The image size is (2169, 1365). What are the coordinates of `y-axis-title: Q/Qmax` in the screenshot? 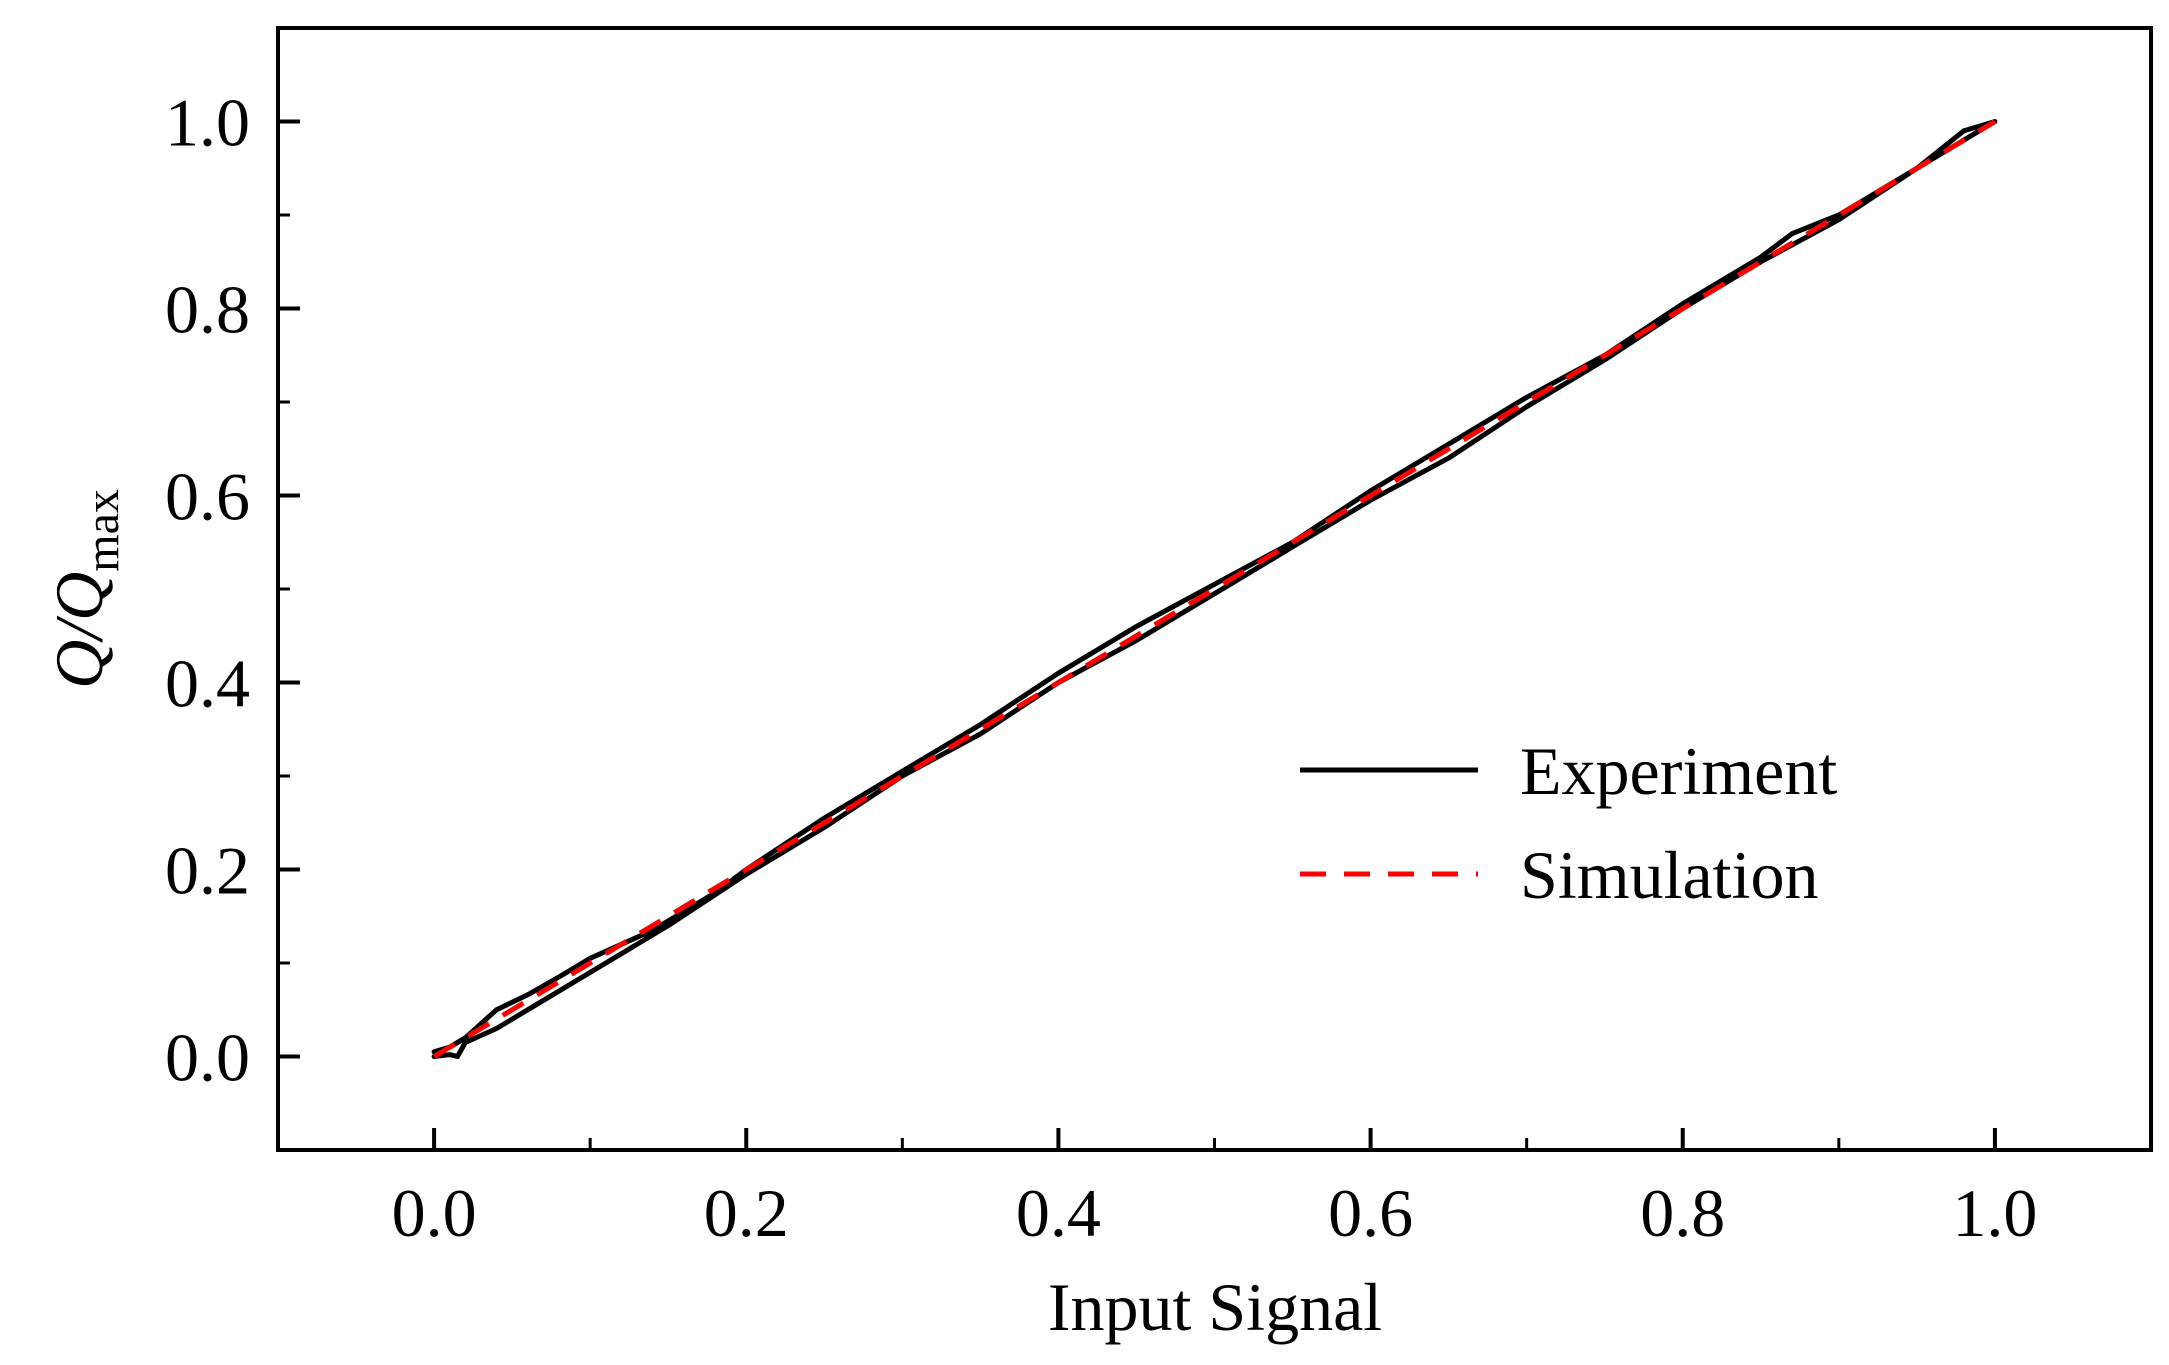 It's located at (85, 589).